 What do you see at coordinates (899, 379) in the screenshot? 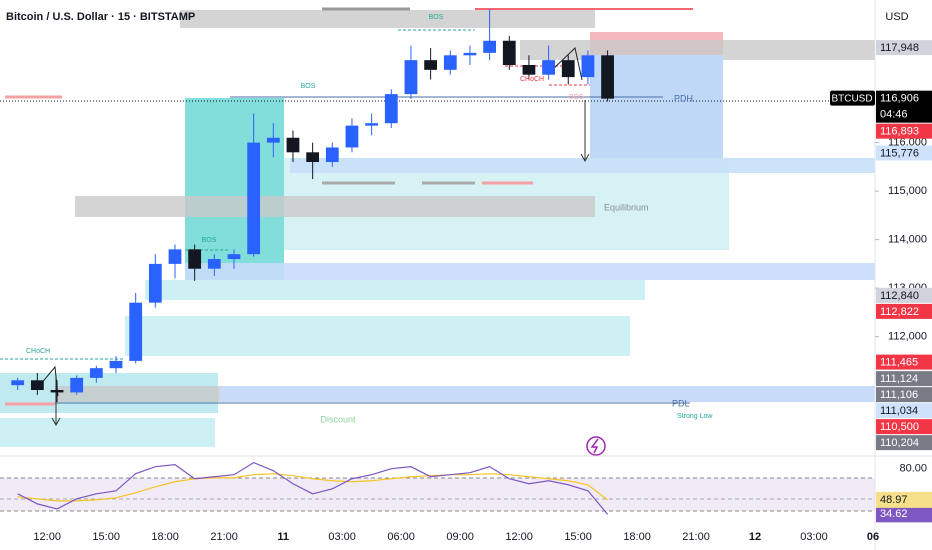
I see `price-tag-label: 111,124` at bounding box center [899, 379].